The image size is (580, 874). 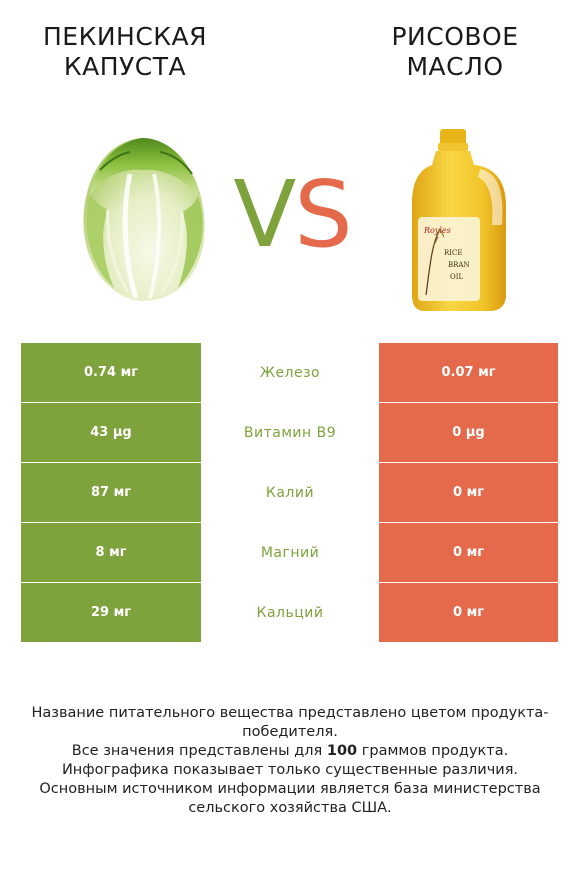 I want to click on vs-v: V, so click(x=264, y=214).